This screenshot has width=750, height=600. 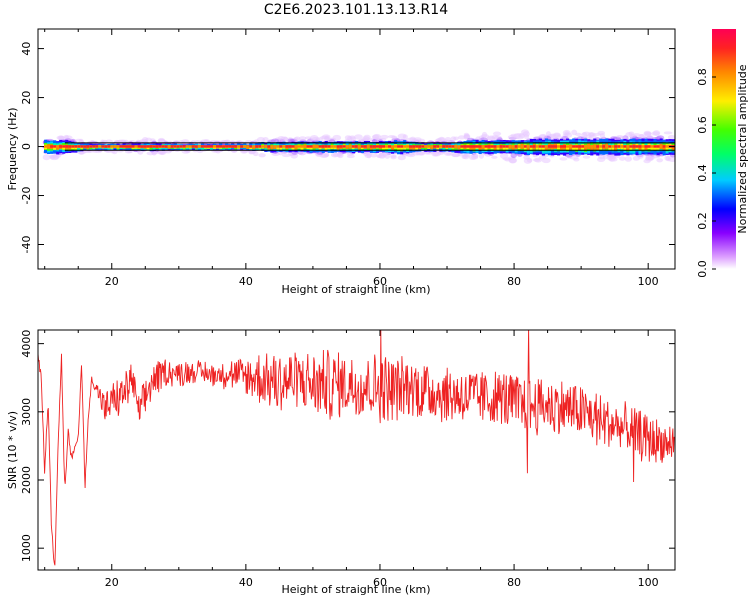 What do you see at coordinates (706, 173) in the screenshot?
I see `colorbar-ticks: 0.0 0.2 0.4 0.6 0.8` at bounding box center [706, 173].